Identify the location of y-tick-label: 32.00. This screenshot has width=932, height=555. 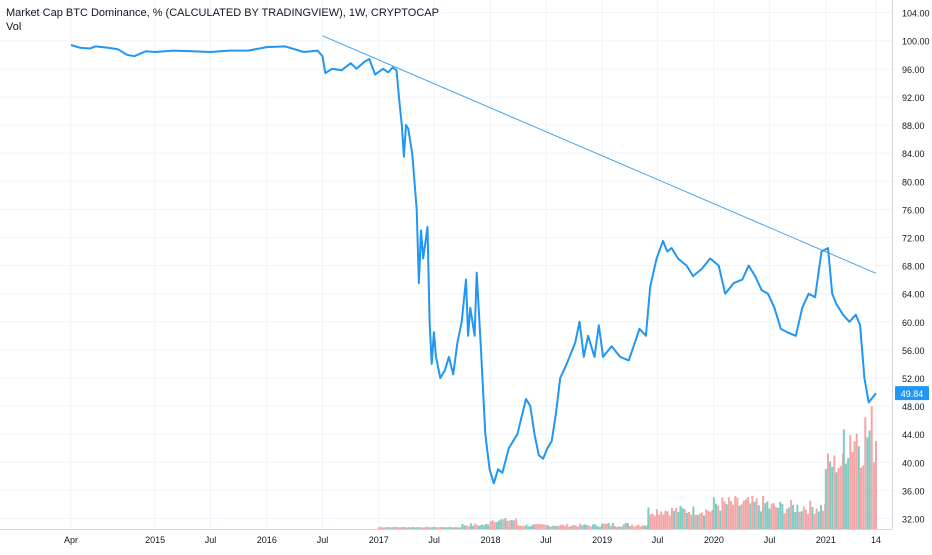
(913, 519).